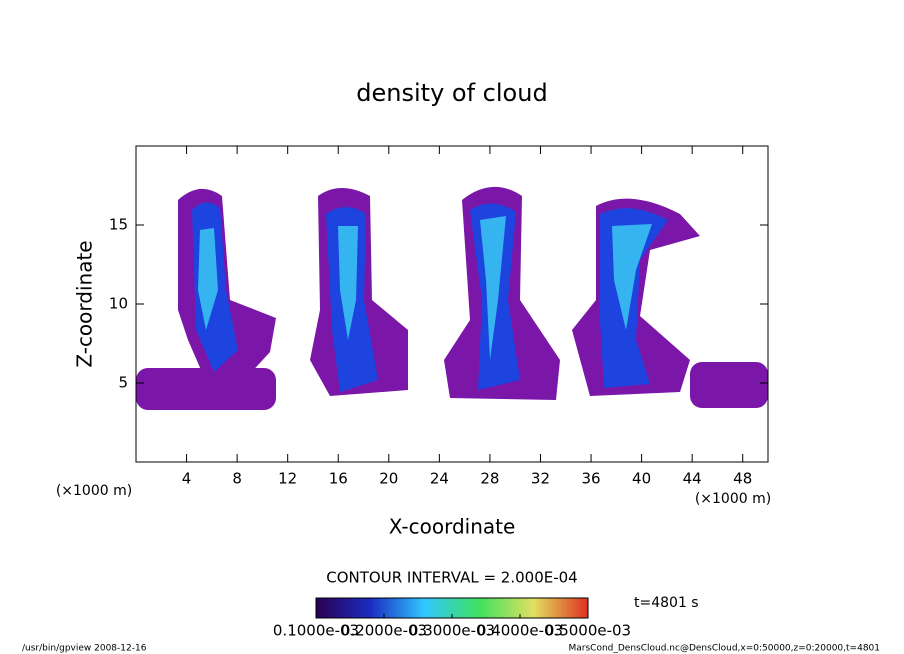 This screenshot has height=654, width=904. Describe the element at coordinates (388, 479) in the screenshot. I see `x-tick-label: 20` at that location.